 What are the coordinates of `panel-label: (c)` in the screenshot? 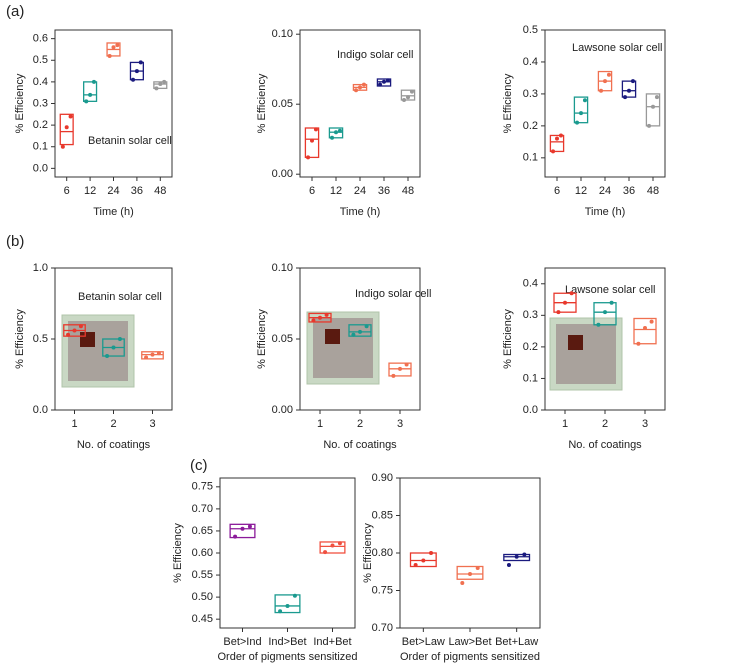 It's located at (199, 465).